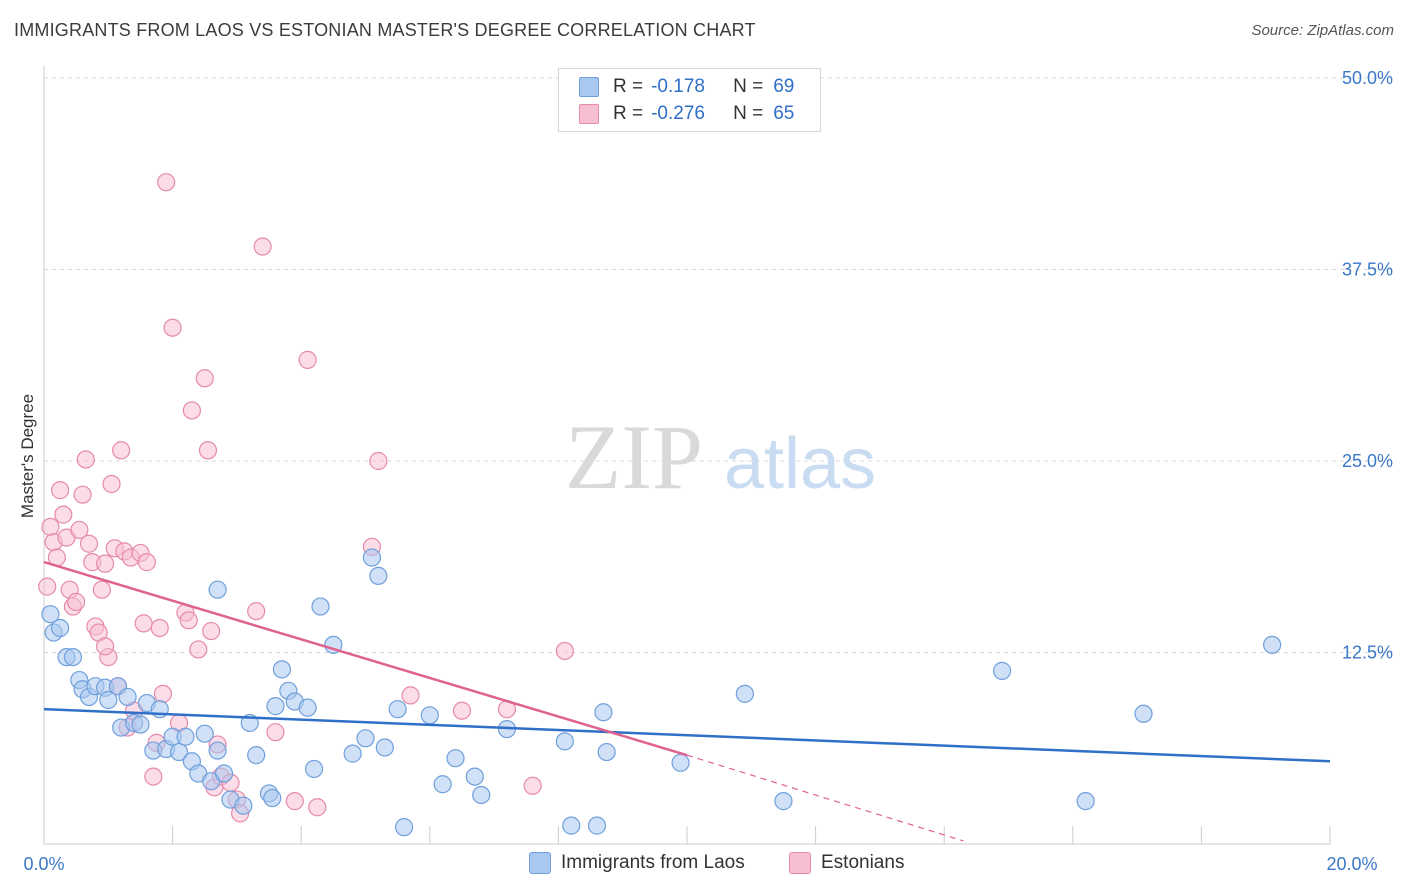 This screenshot has height=892, width=1406. I want to click on legend-n-value-laos: 69, so click(784, 86).